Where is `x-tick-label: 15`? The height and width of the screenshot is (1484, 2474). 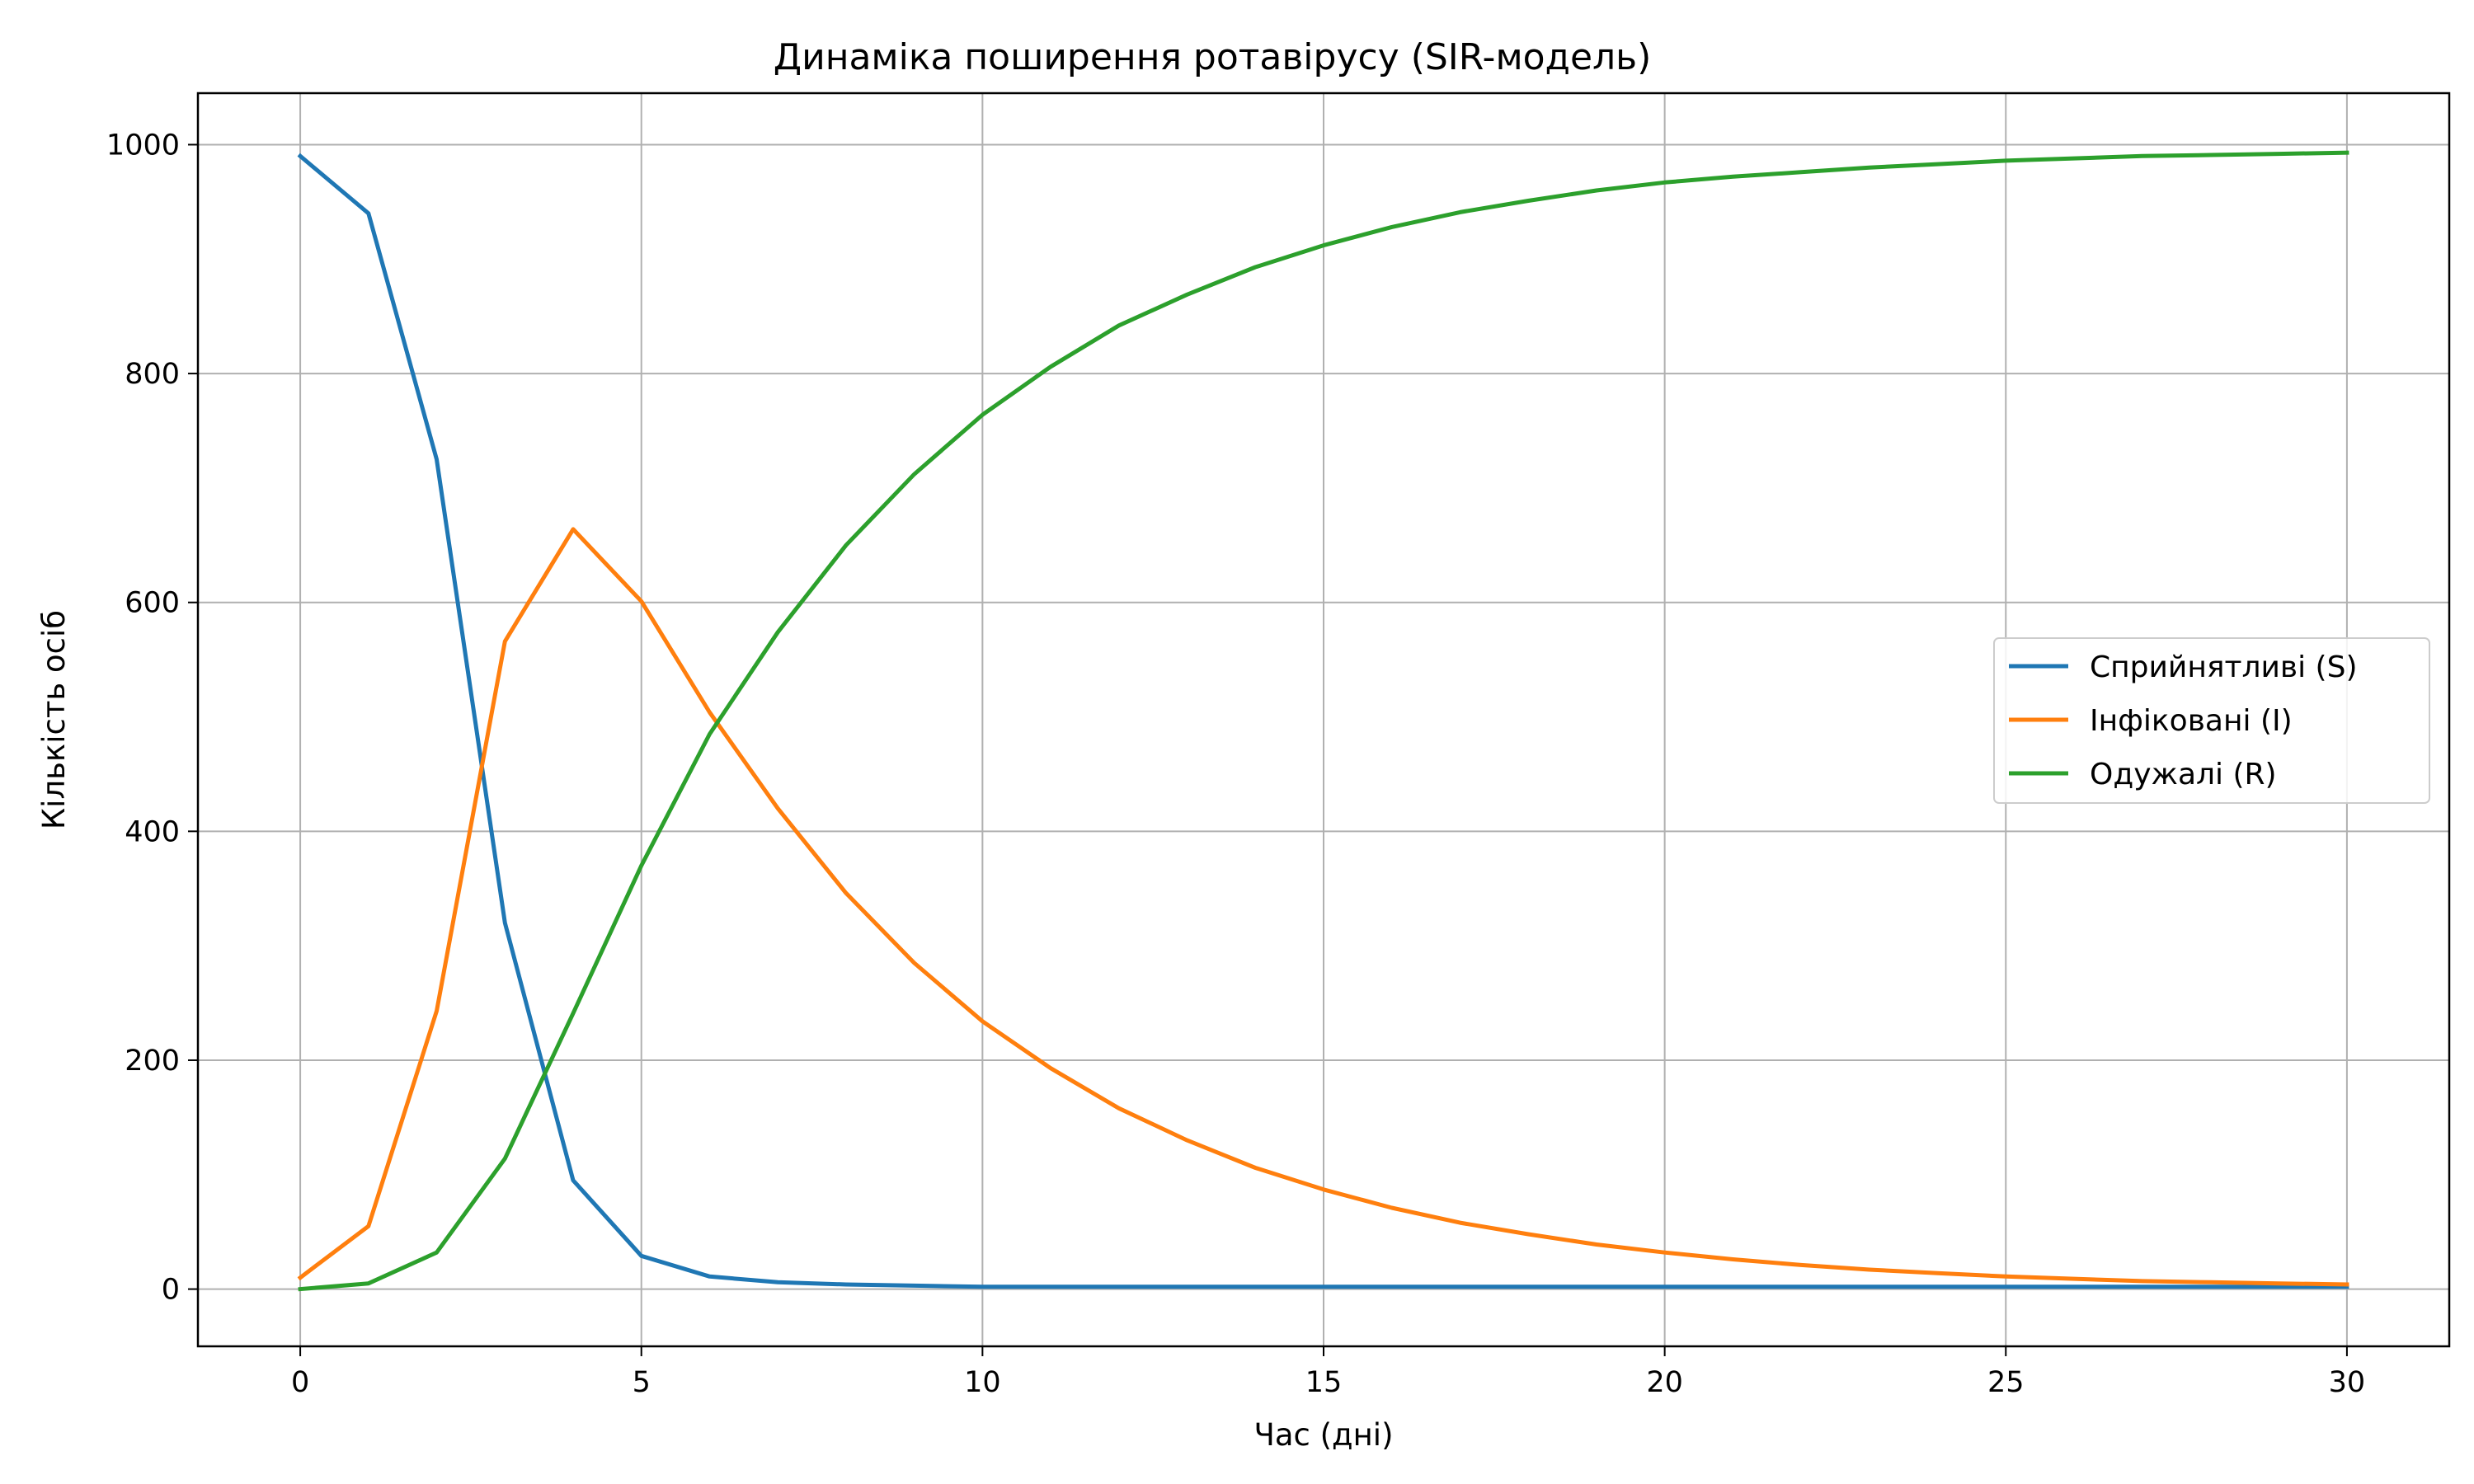 x-tick-label: 15 is located at coordinates (1324, 1382).